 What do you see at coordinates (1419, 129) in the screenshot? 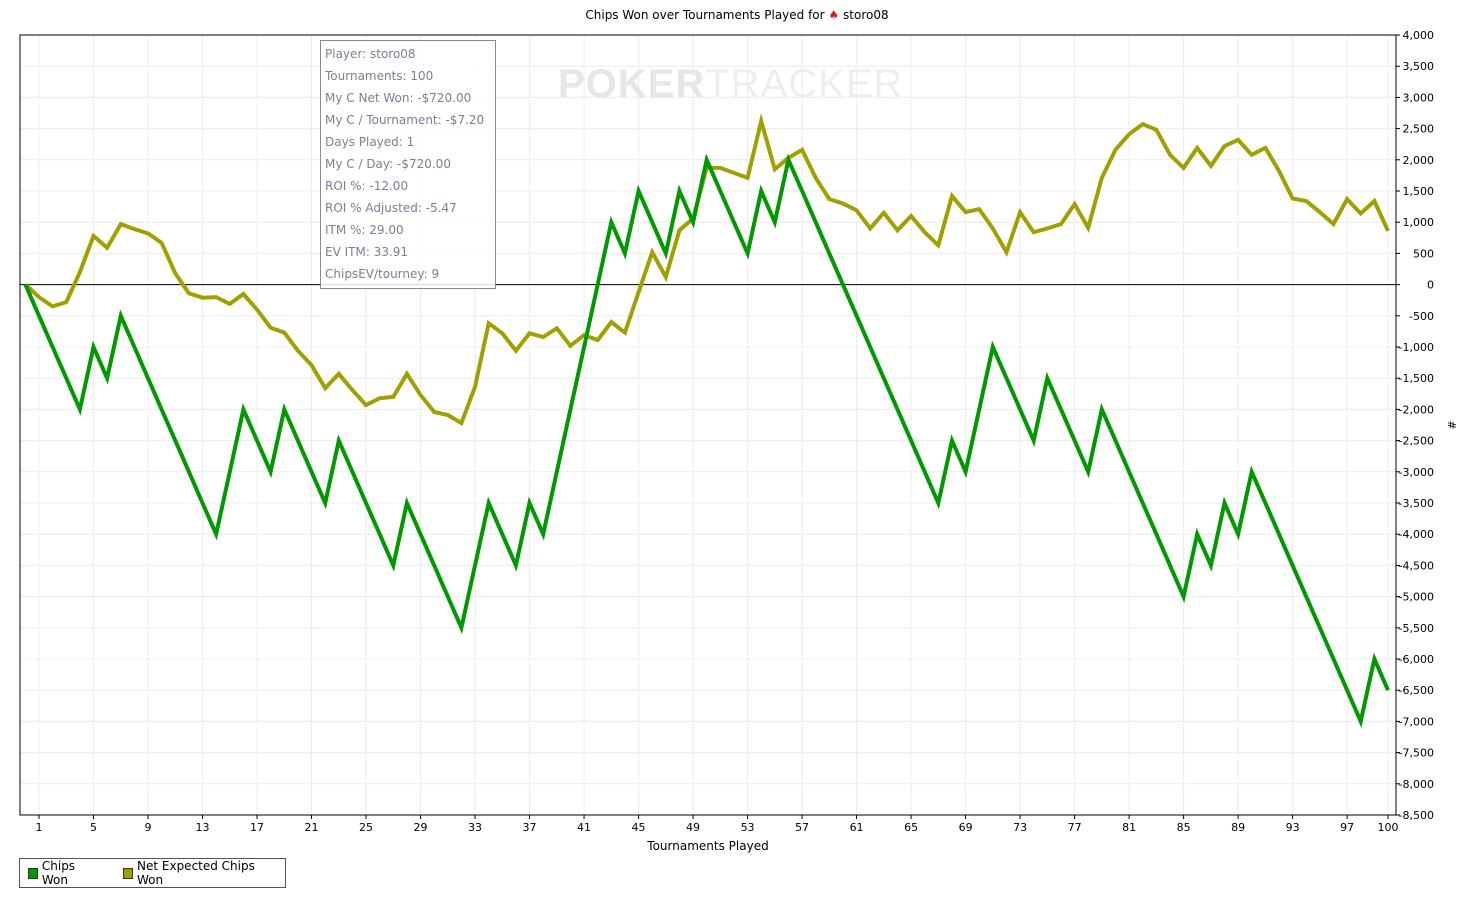
I see `y-tick-label: 2,500` at bounding box center [1419, 129].